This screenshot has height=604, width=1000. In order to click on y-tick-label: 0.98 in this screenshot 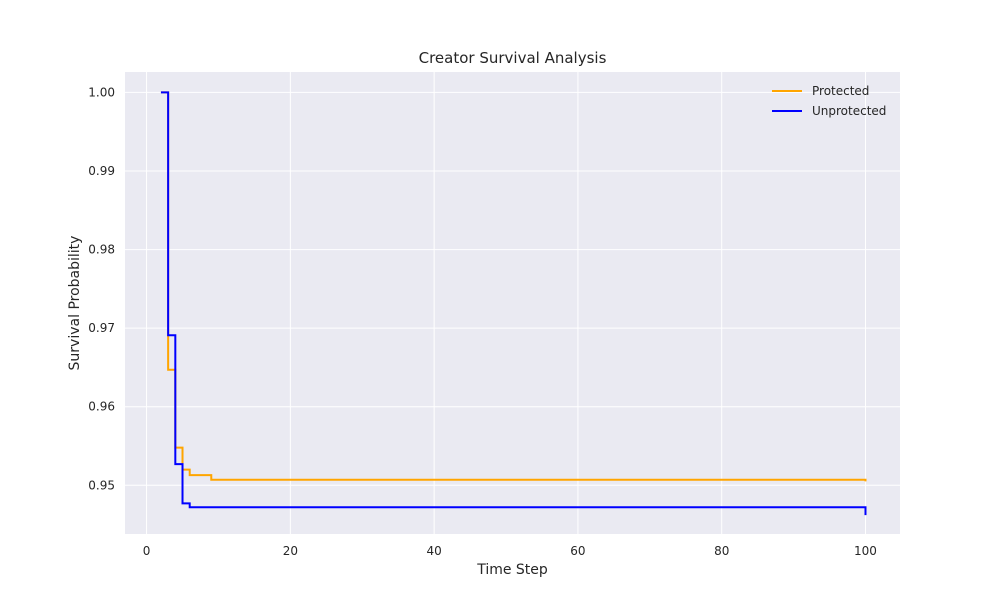, I will do `click(101, 250)`.